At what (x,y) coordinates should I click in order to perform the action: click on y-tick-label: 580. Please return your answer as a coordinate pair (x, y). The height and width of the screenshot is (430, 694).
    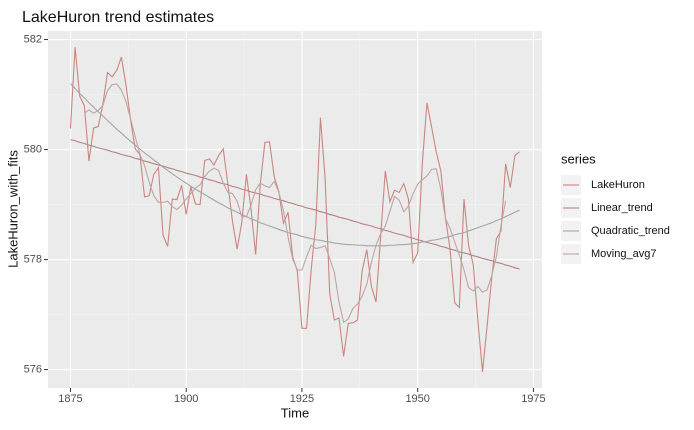
    Looking at the image, I should click on (33, 149).